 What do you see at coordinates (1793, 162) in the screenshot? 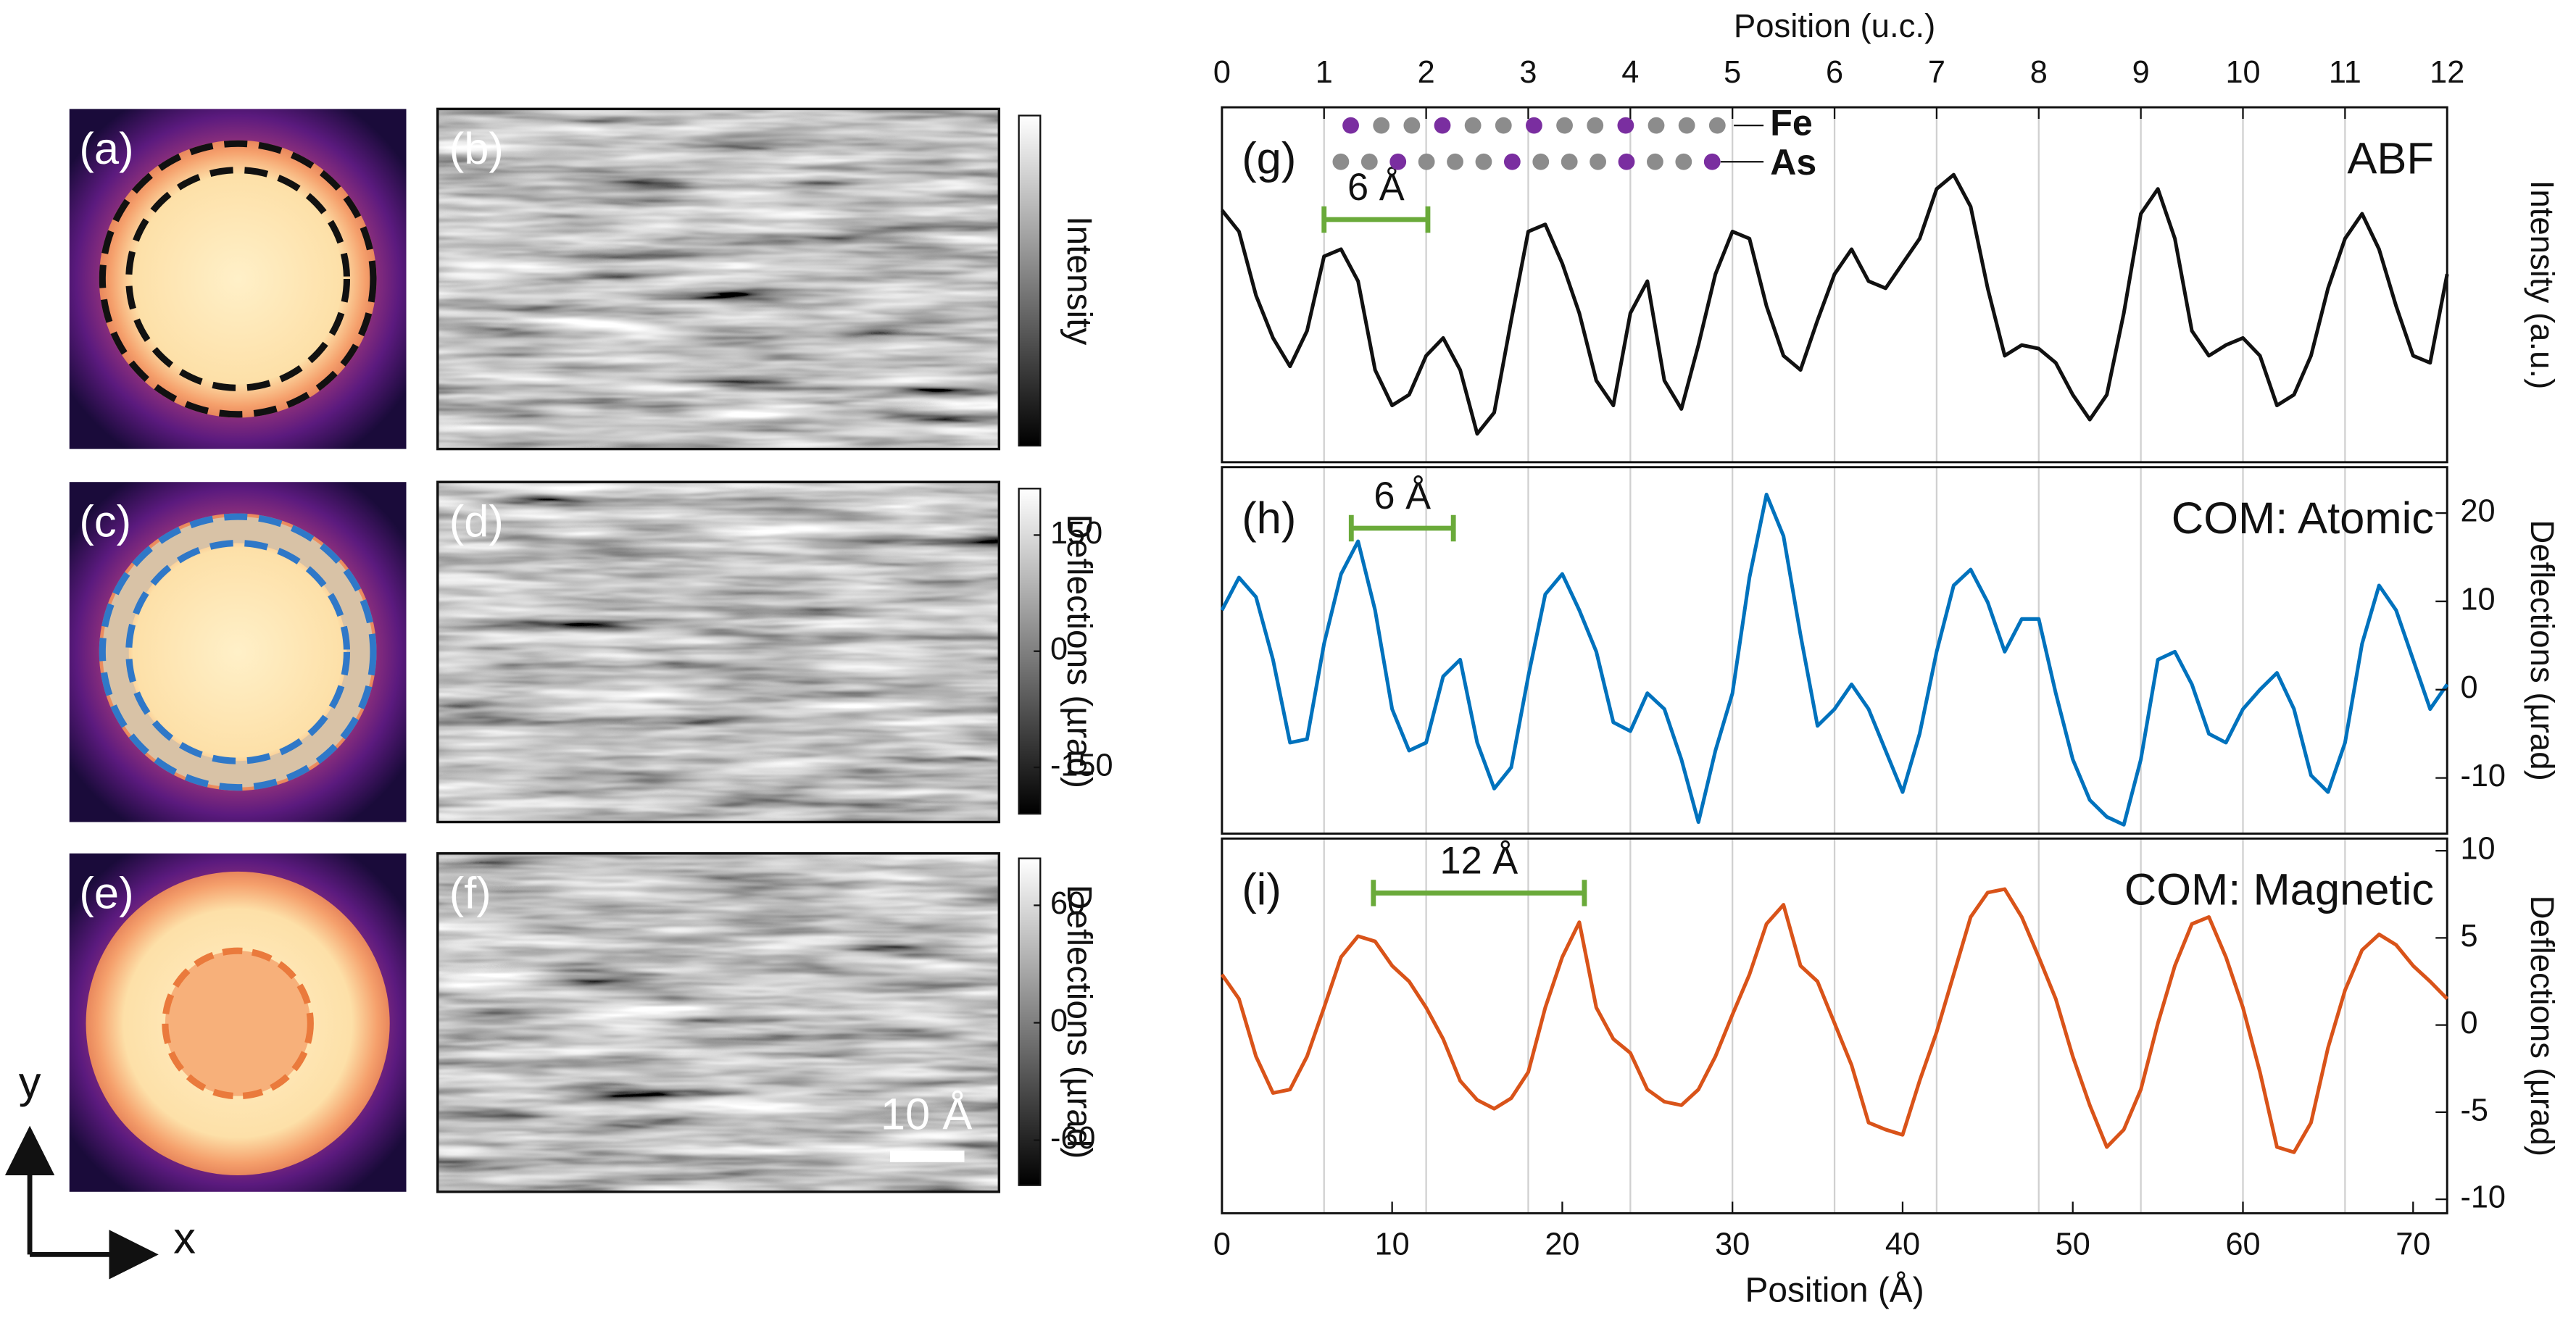
I see `atom-label: As` at bounding box center [1793, 162].